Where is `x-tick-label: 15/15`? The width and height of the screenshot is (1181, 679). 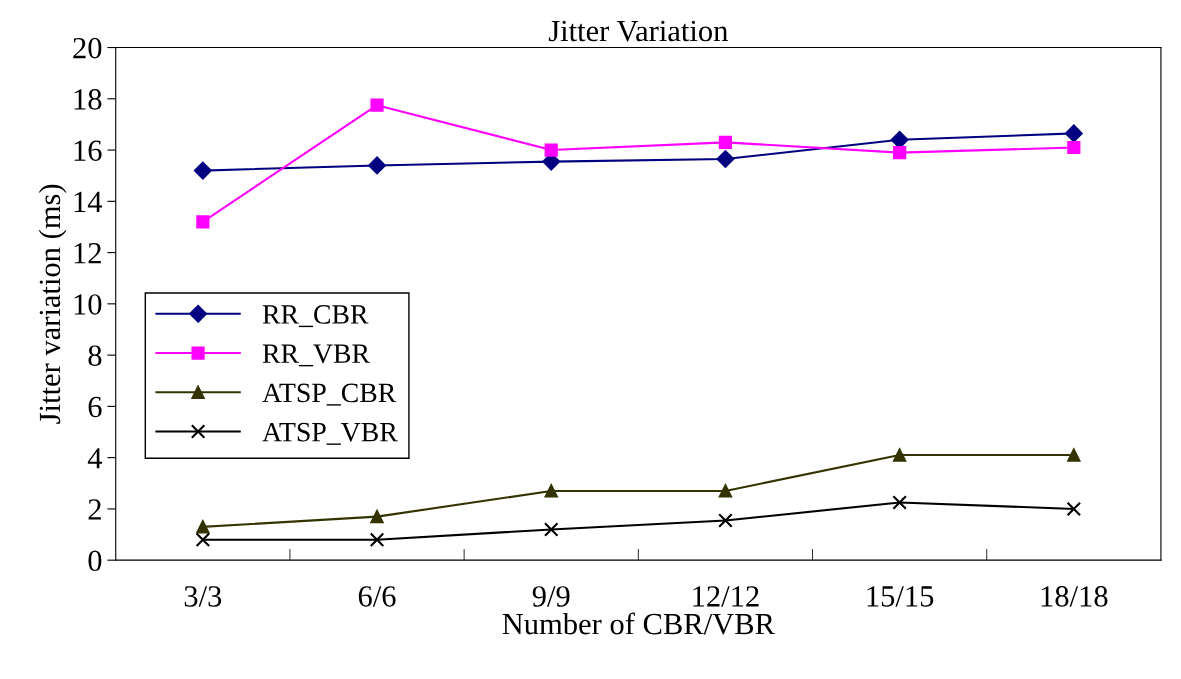
x-tick-label: 15/15 is located at coordinates (900, 596).